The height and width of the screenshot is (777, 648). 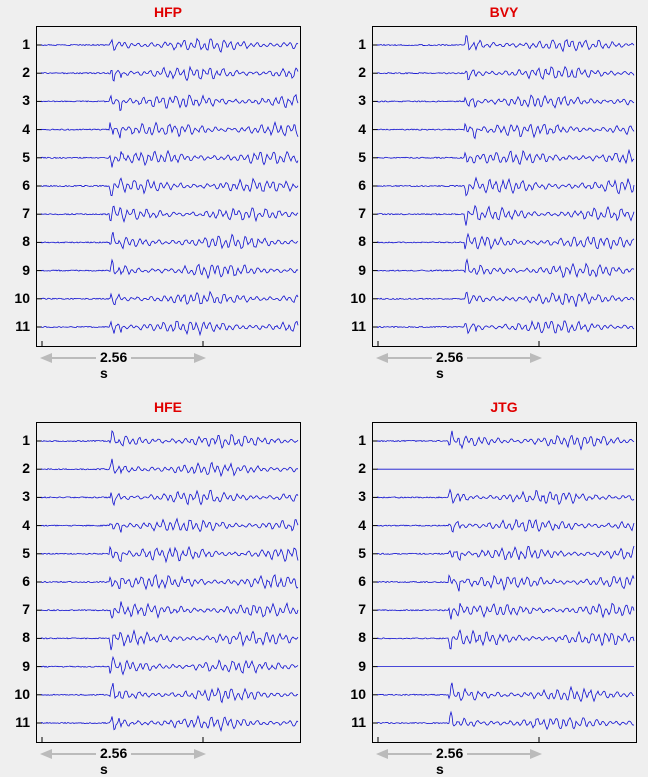 What do you see at coordinates (504, 407) in the screenshot?
I see `panel-title: JTG` at bounding box center [504, 407].